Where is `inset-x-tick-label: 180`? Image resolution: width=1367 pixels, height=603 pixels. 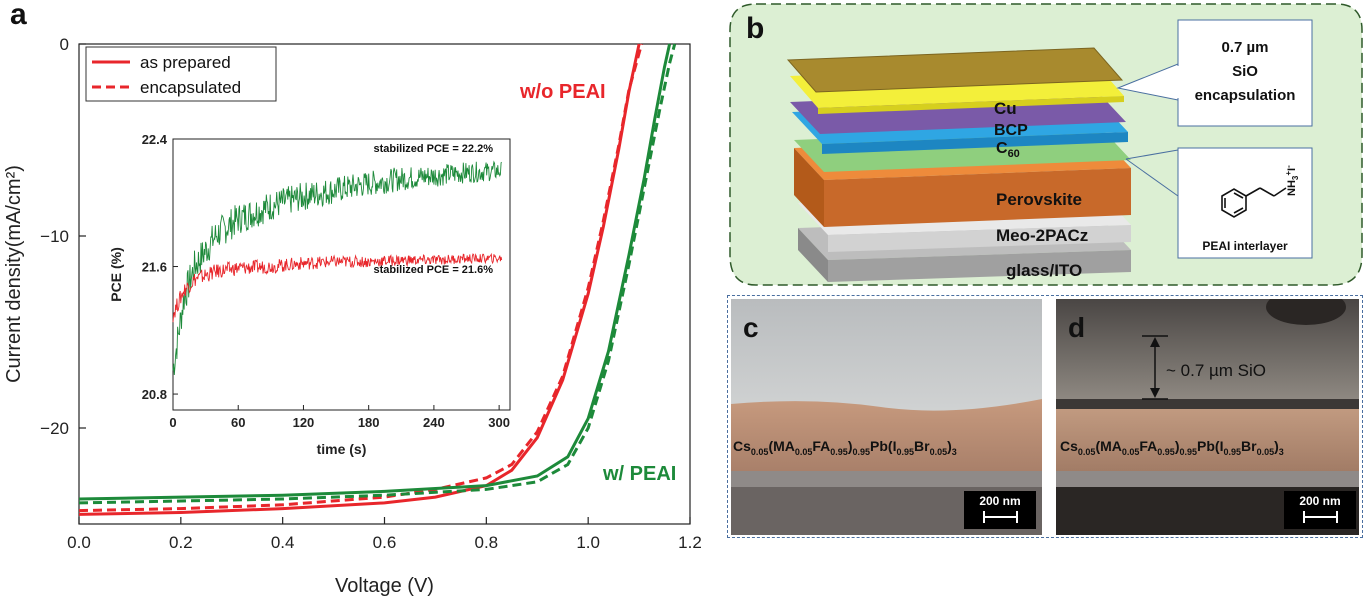
inset-x-tick-label: 180 is located at coordinates (369, 422).